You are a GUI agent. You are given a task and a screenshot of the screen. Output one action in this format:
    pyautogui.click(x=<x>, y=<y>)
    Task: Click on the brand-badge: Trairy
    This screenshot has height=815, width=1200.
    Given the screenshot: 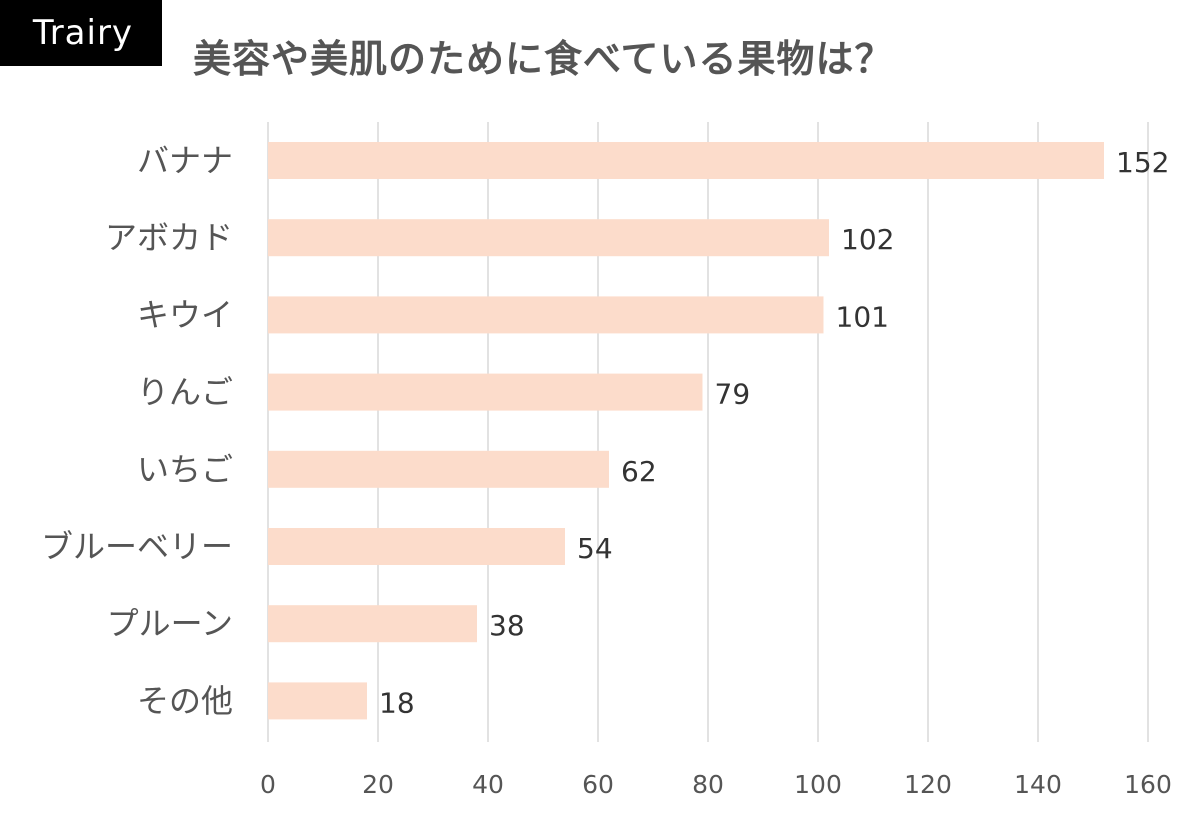 What is the action you would take?
    pyautogui.click(x=81, y=33)
    